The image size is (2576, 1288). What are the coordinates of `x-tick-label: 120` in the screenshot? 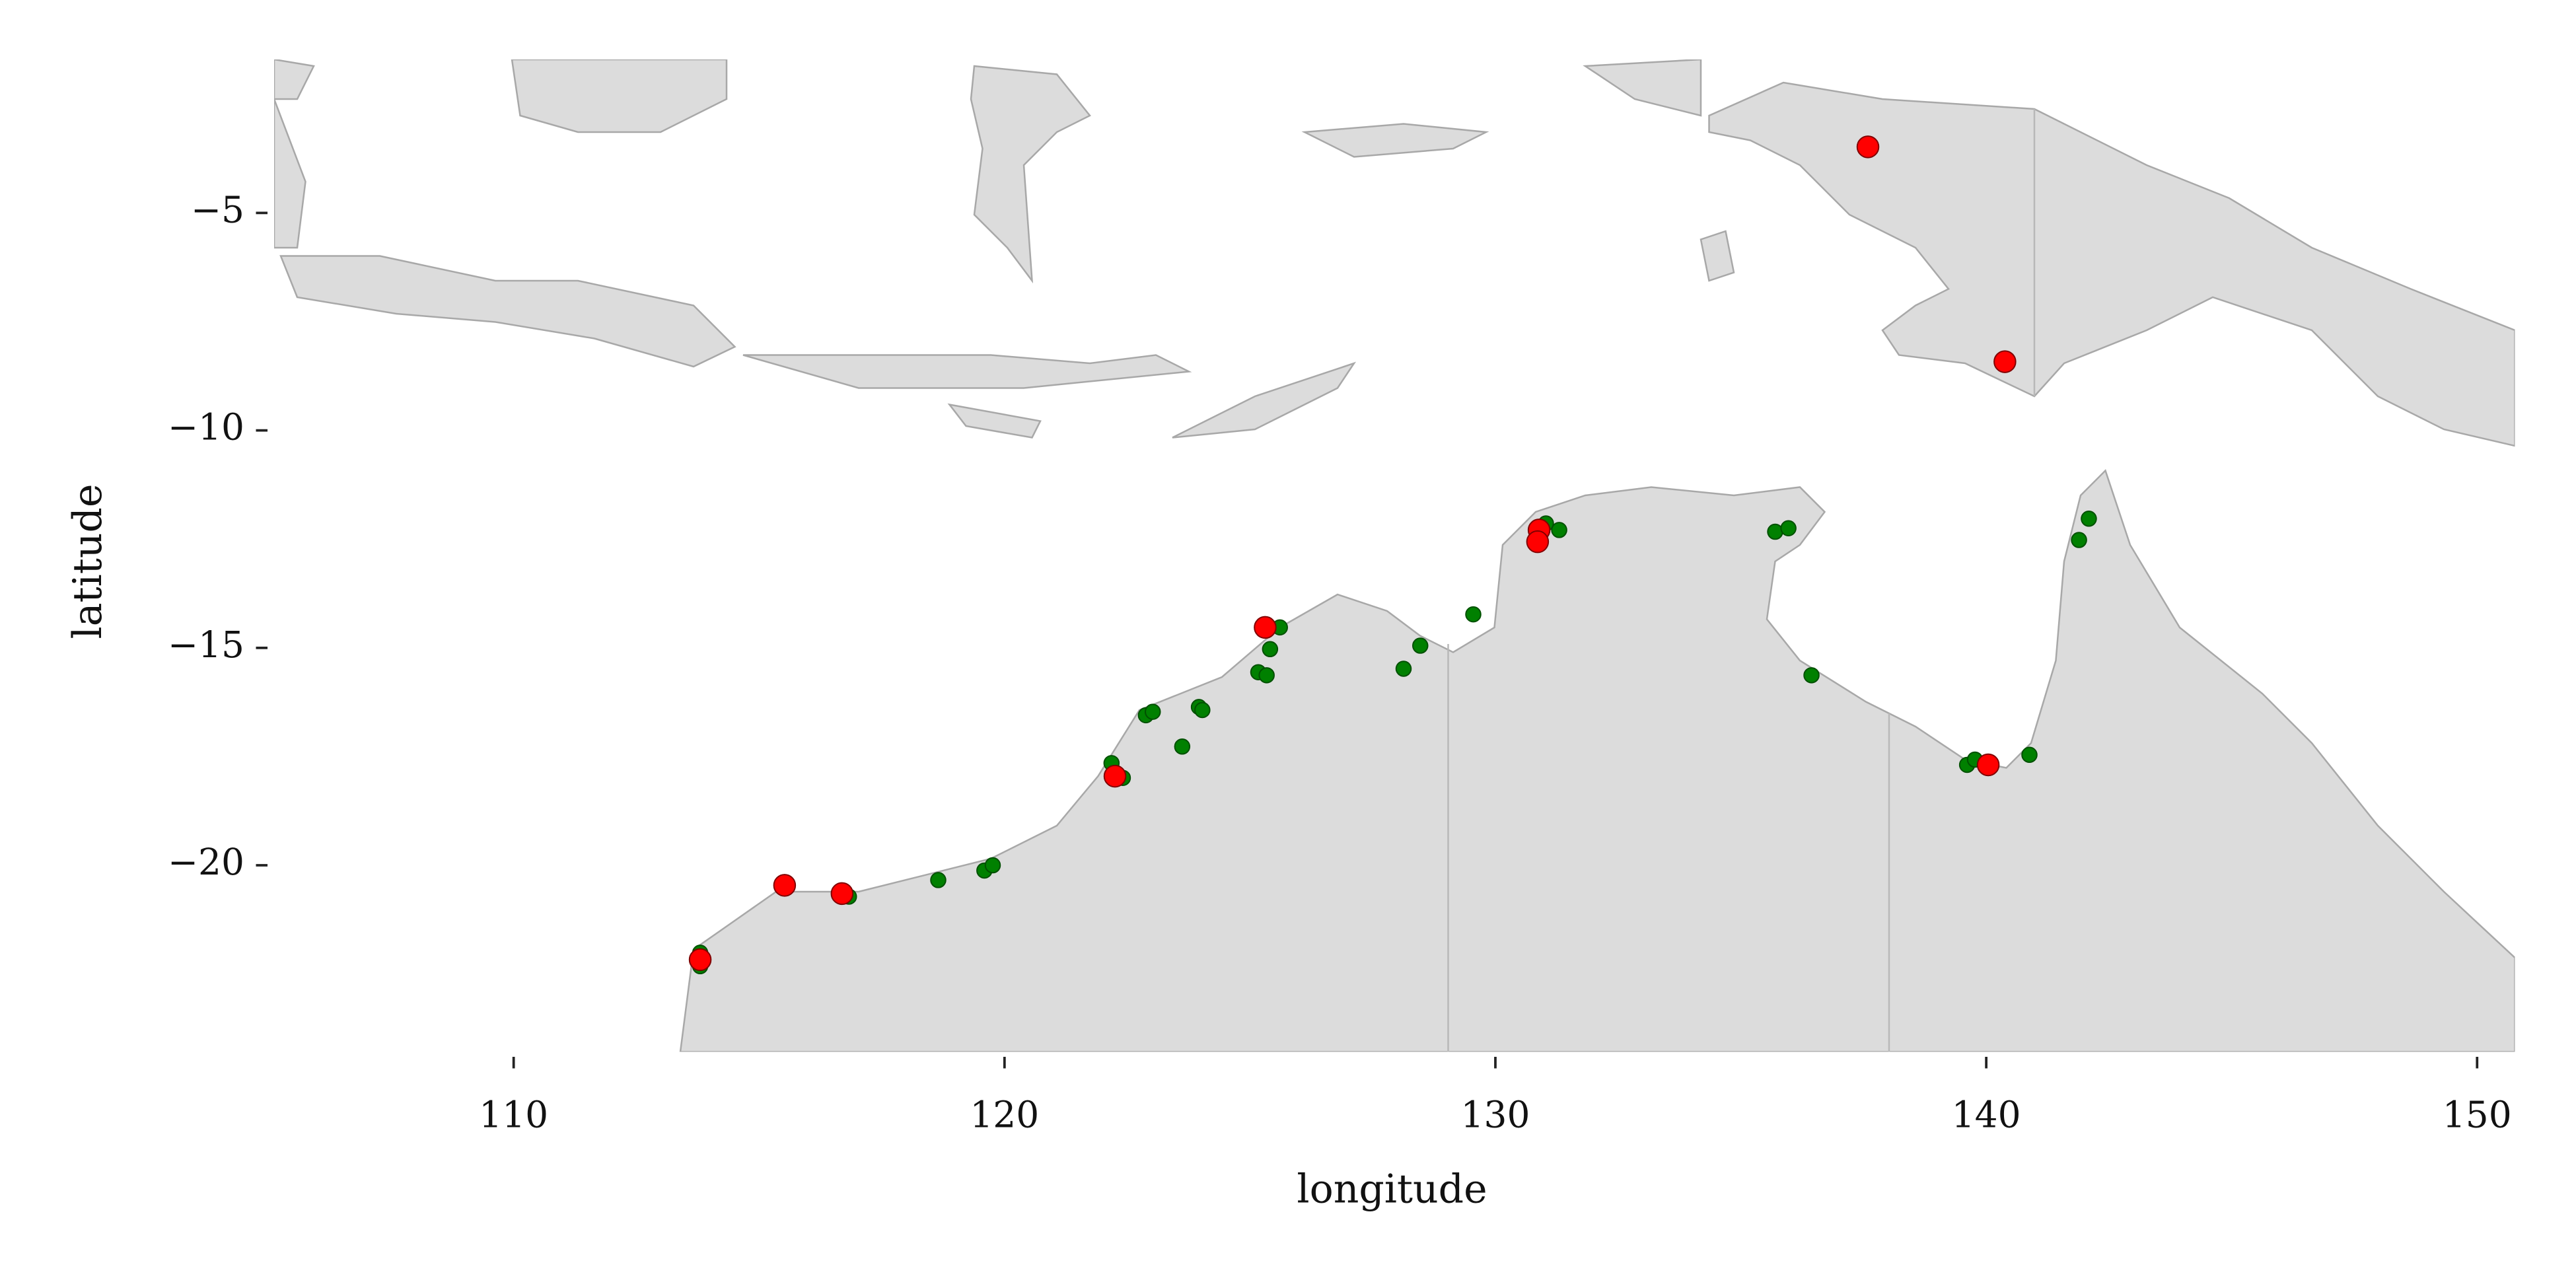 It's located at (1004, 1115).